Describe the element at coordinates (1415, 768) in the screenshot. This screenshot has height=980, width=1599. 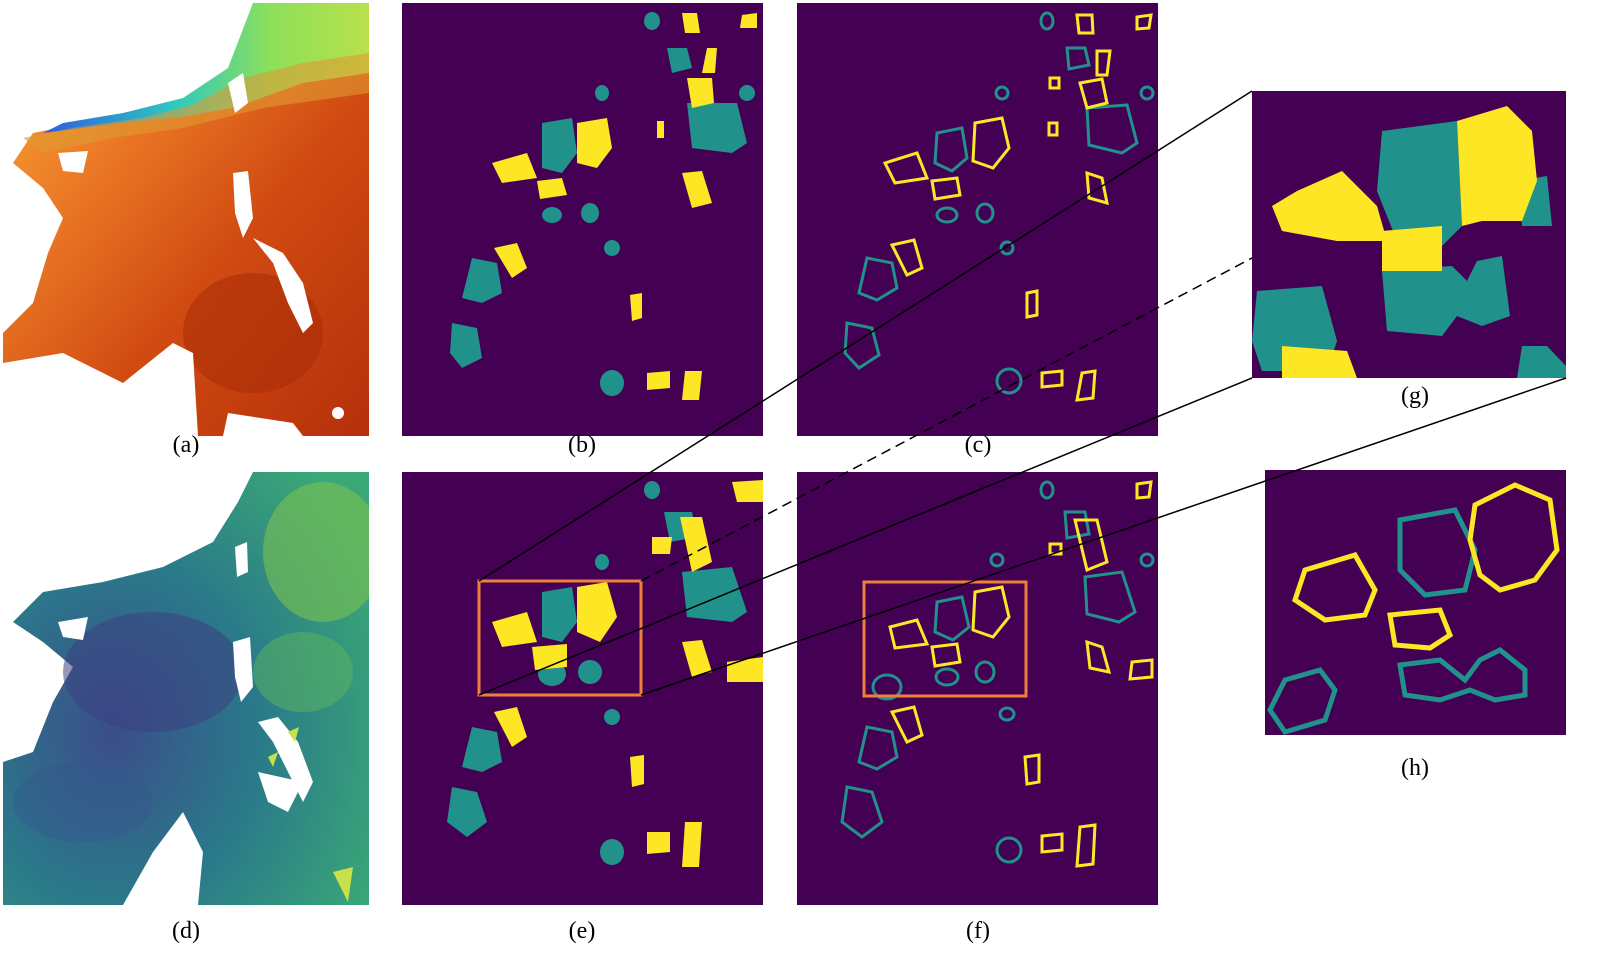
I see `caption-h: (h)` at that location.